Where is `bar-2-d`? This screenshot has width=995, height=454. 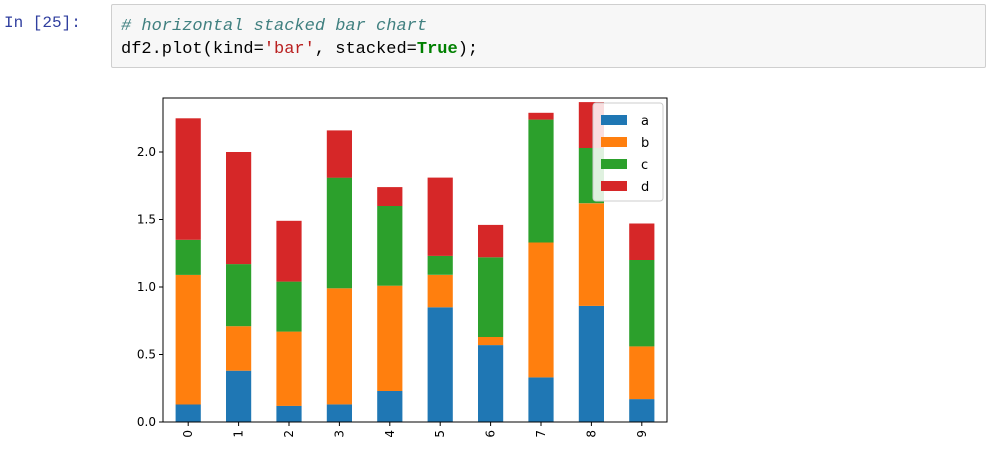
bar-2-d is located at coordinates (289, 251).